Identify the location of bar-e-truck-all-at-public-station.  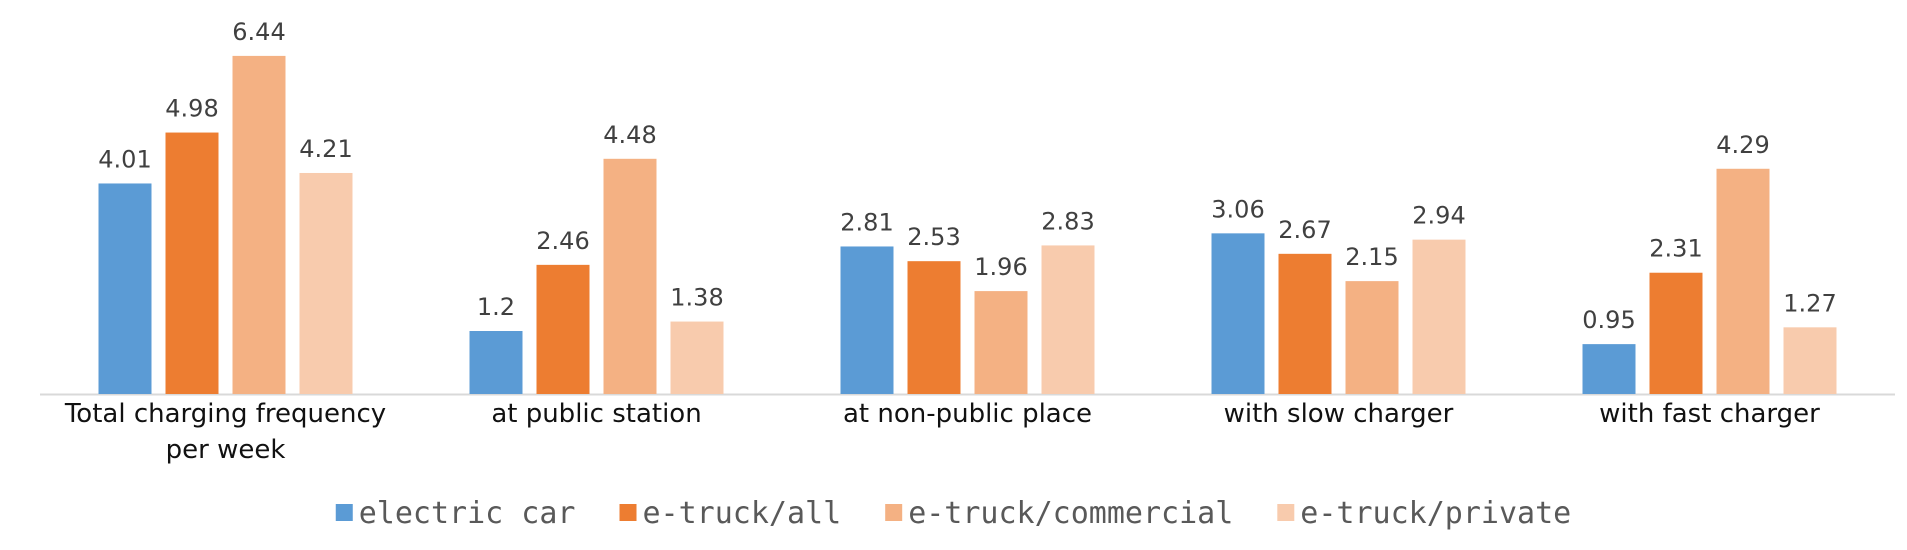
(563, 329).